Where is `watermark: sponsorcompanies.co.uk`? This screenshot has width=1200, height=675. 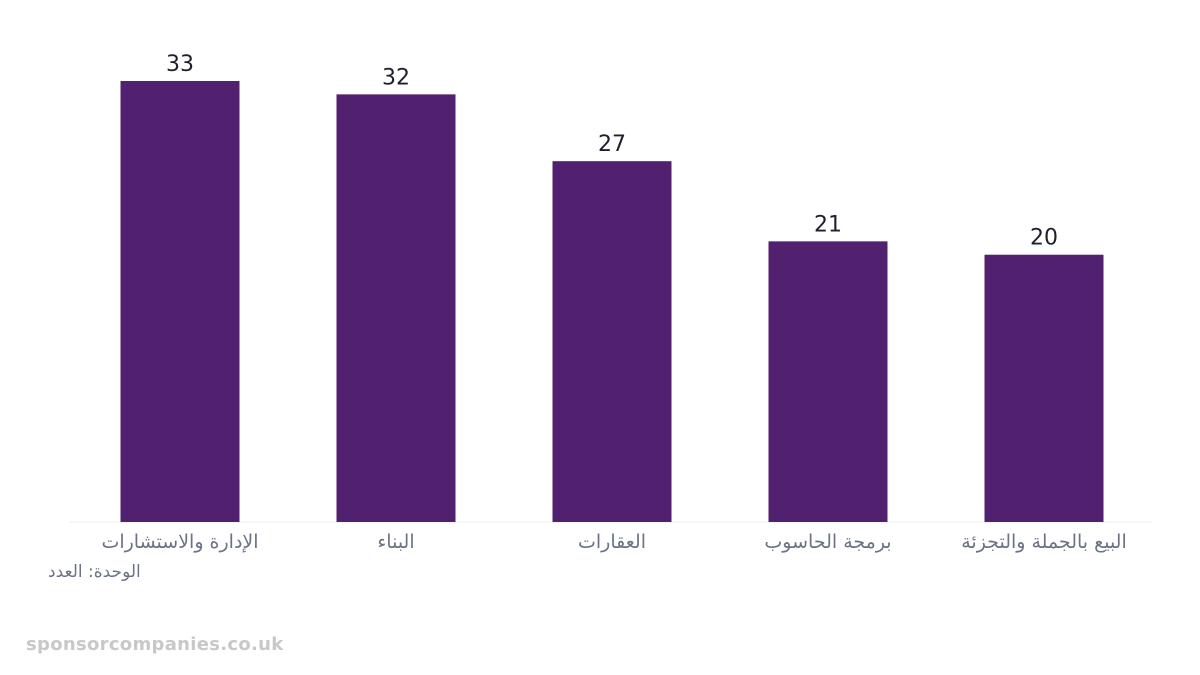
watermark: sponsorcompanies.co.uk is located at coordinates (155, 644).